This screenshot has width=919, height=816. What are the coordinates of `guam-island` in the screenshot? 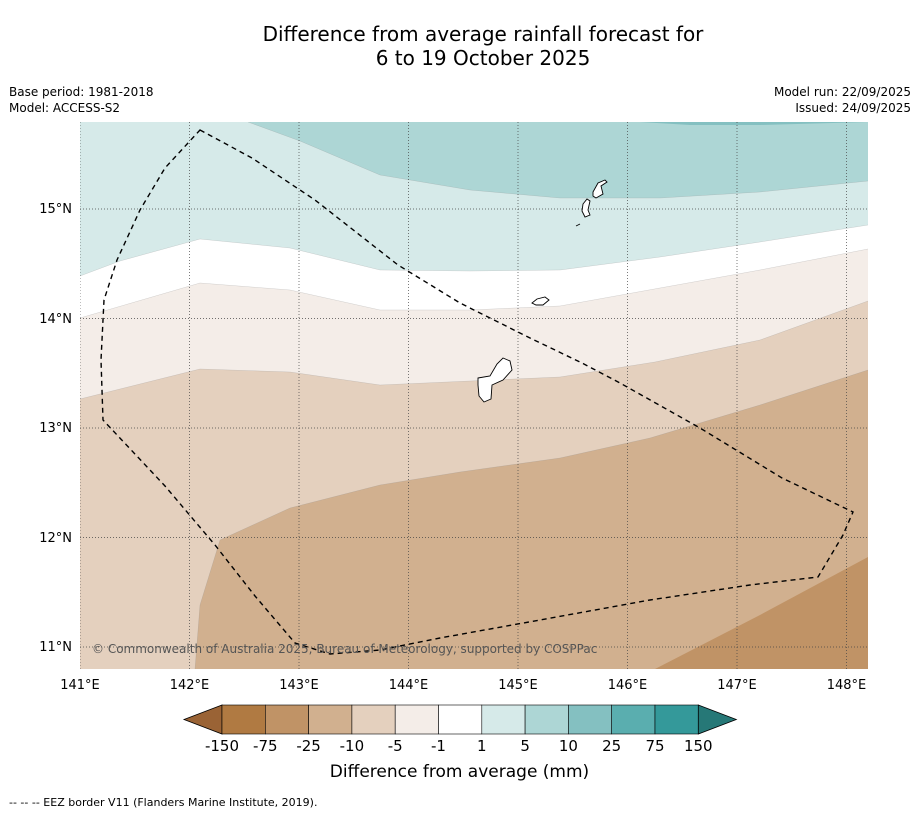 It's located at (495, 380).